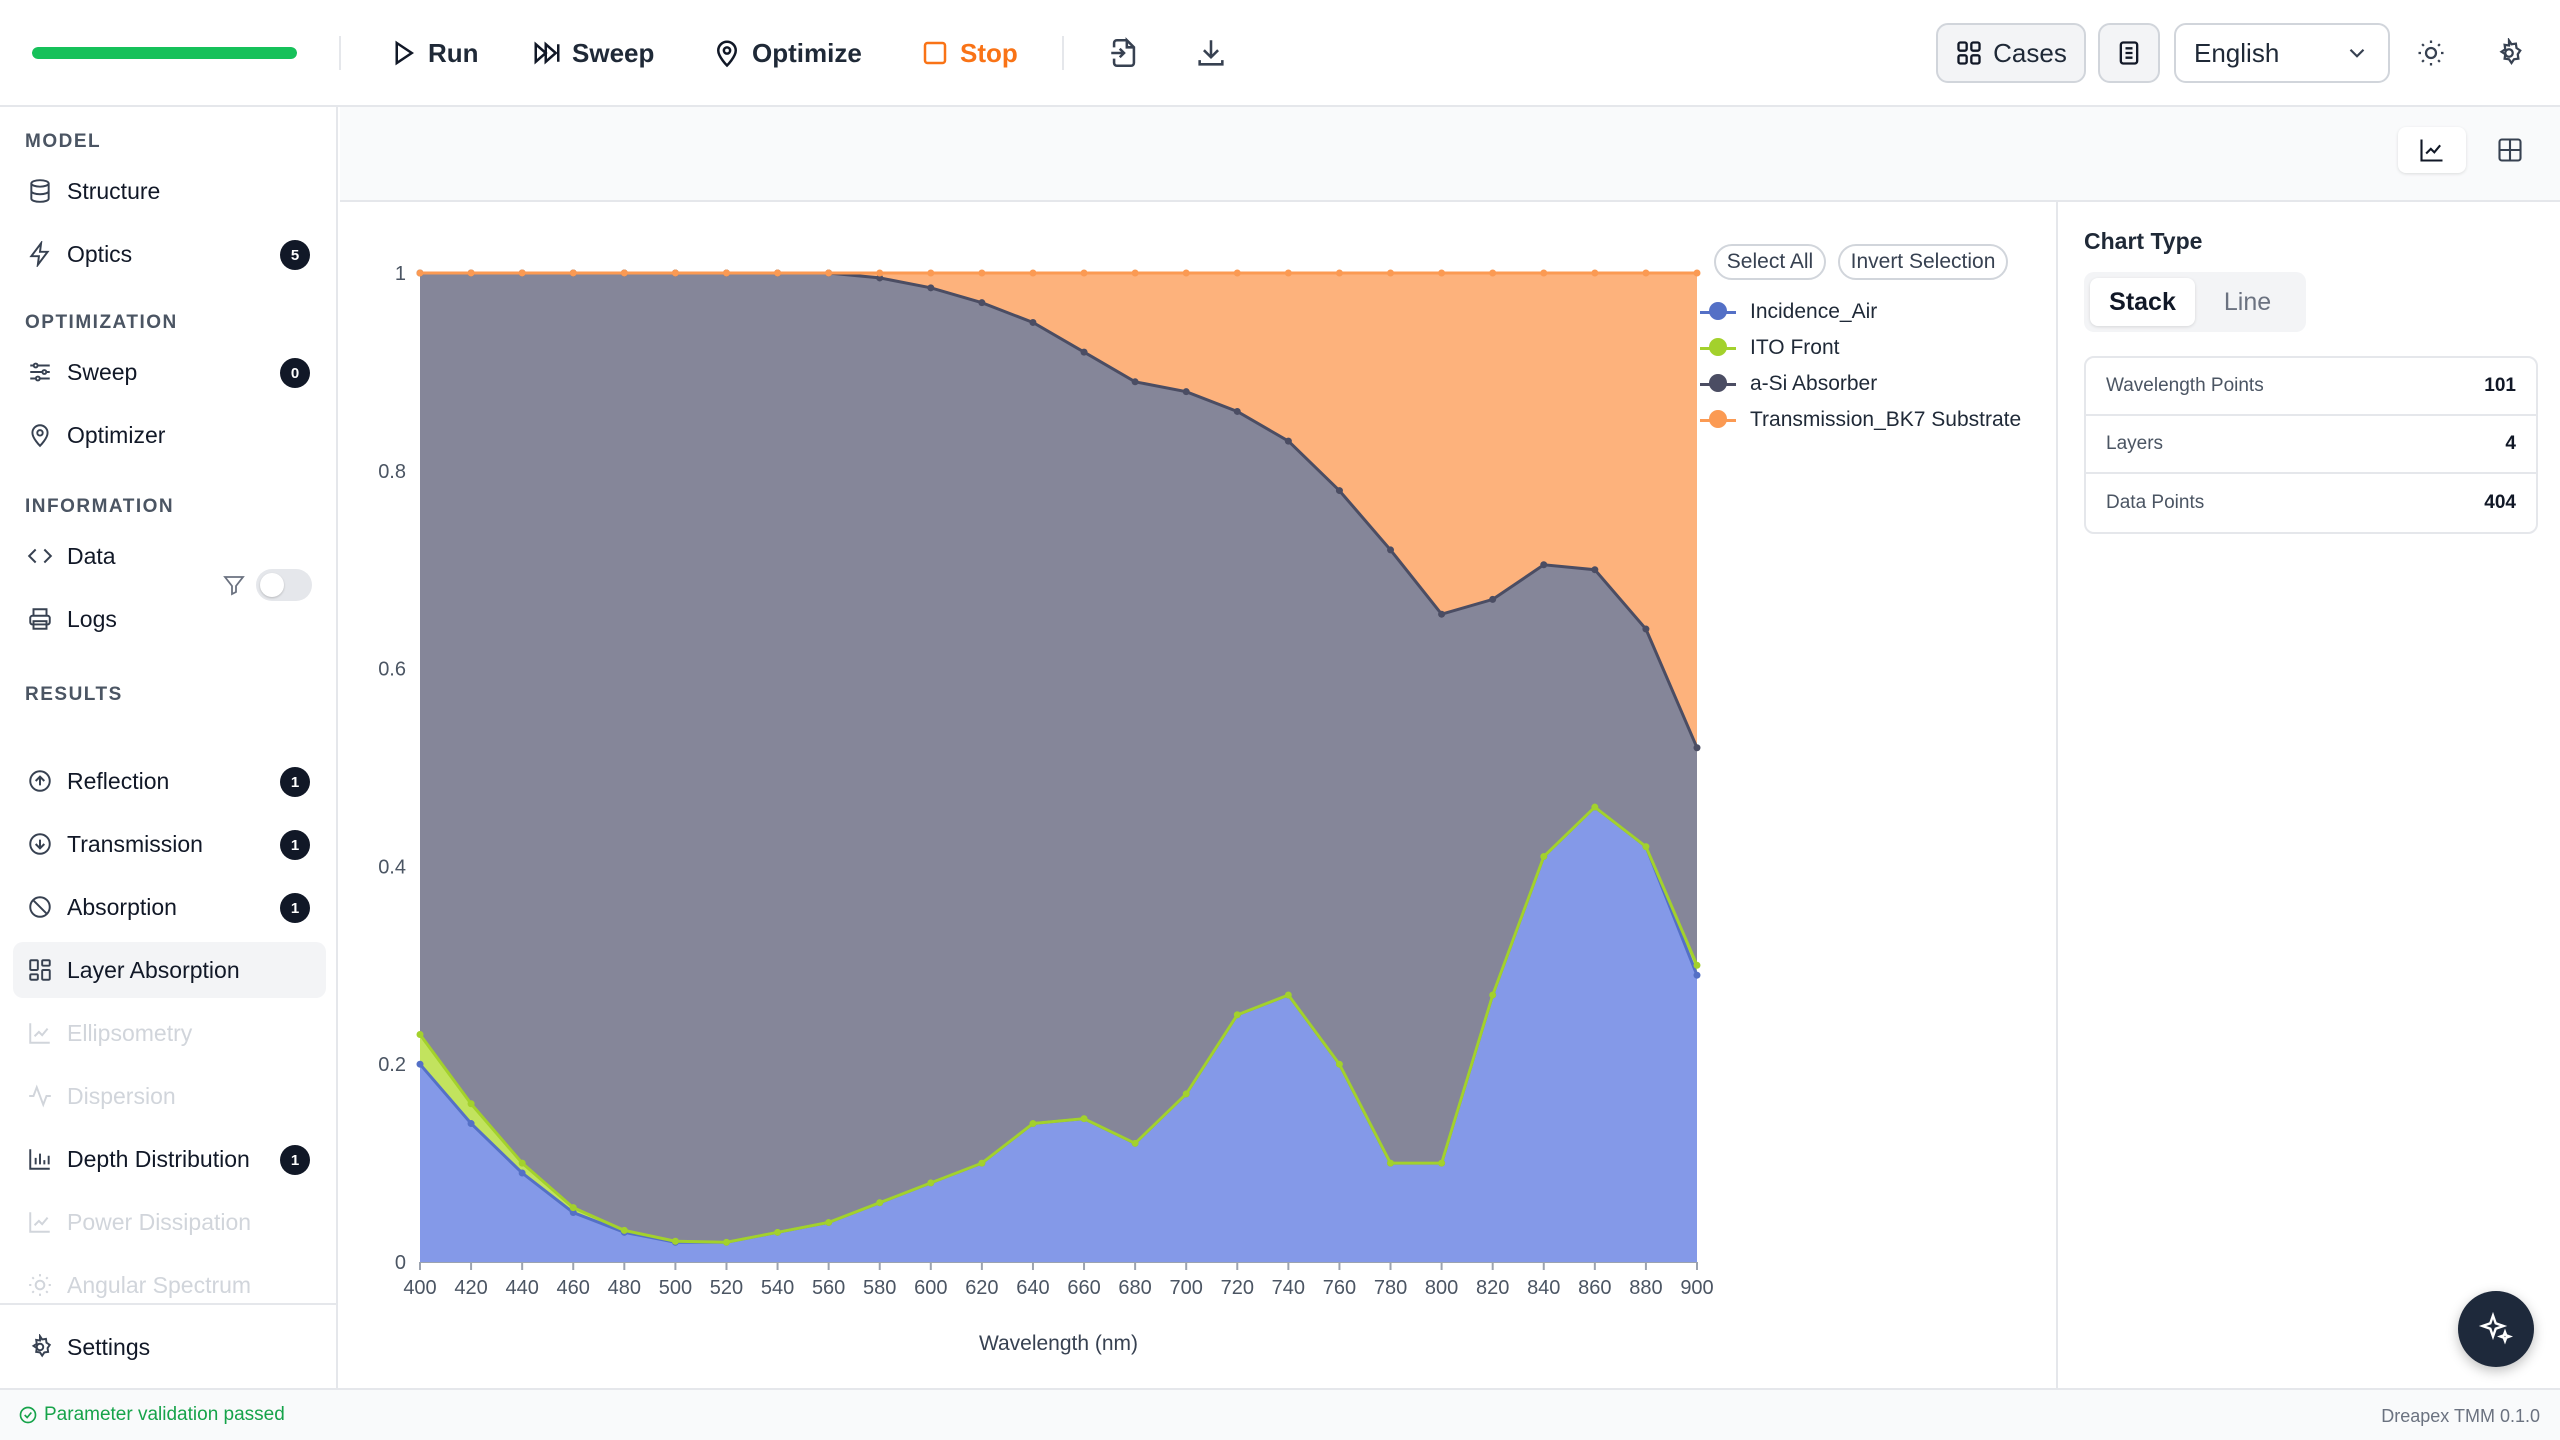 The width and height of the screenshot is (2560, 1440). What do you see at coordinates (169, 781) in the screenshot?
I see `sidebar-item-reflection: Reflection 1` at bounding box center [169, 781].